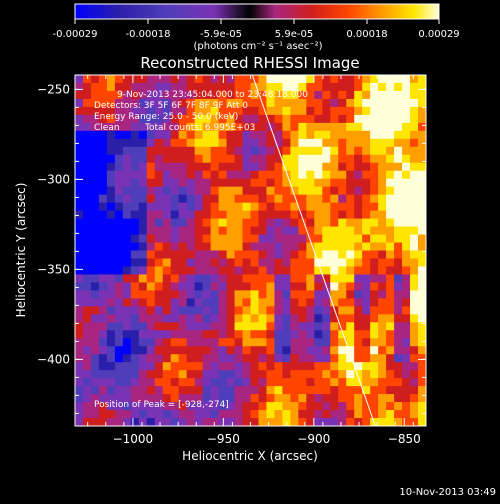 Image resolution: width=500 pixels, height=504 pixels. I want to click on colorbar-tick-label: 0.00029, so click(438, 34).